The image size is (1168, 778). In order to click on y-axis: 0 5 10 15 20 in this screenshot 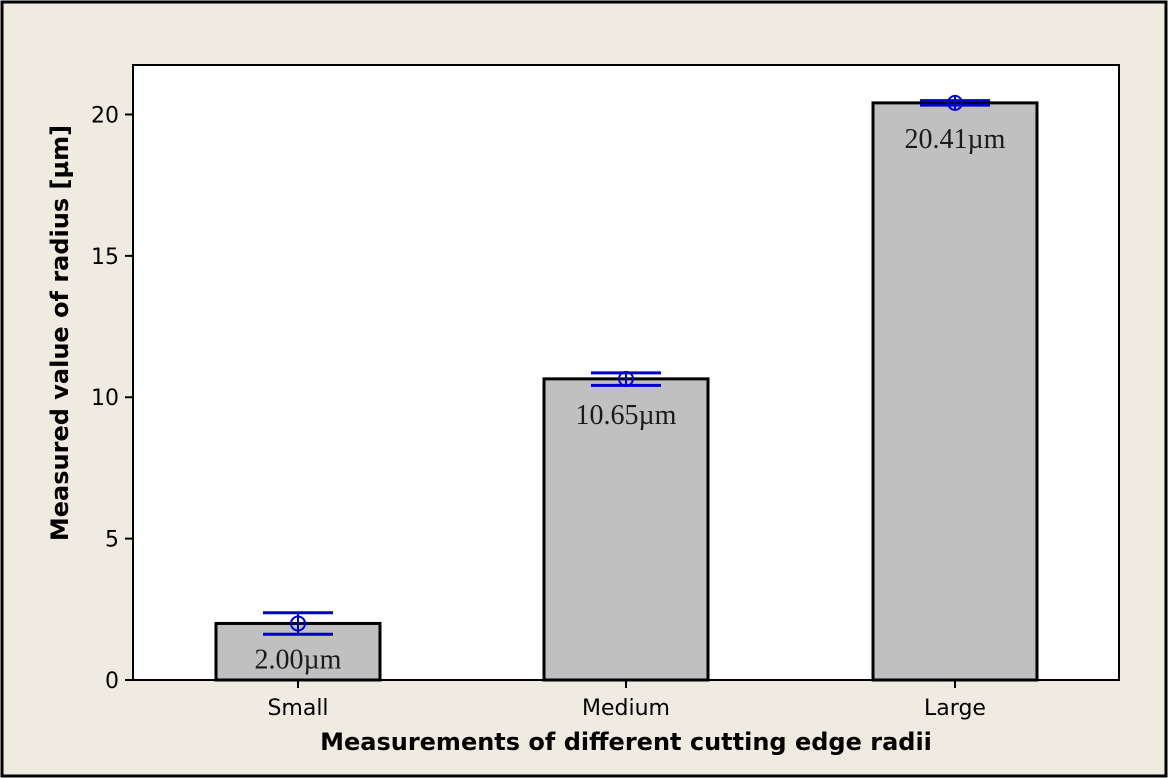, I will do `click(112, 398)`.